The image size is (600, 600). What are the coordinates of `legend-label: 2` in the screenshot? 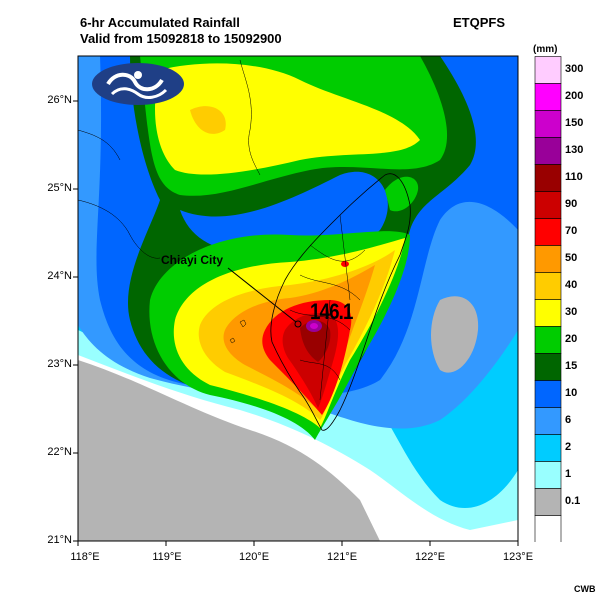 It's located at (568, 447).